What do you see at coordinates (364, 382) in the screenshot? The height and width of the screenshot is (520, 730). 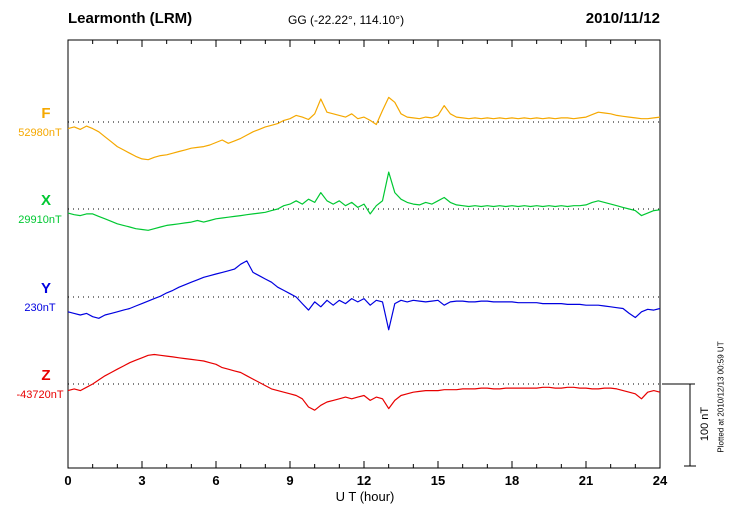 I see `trace-Z` at bounding box center [364, 382].